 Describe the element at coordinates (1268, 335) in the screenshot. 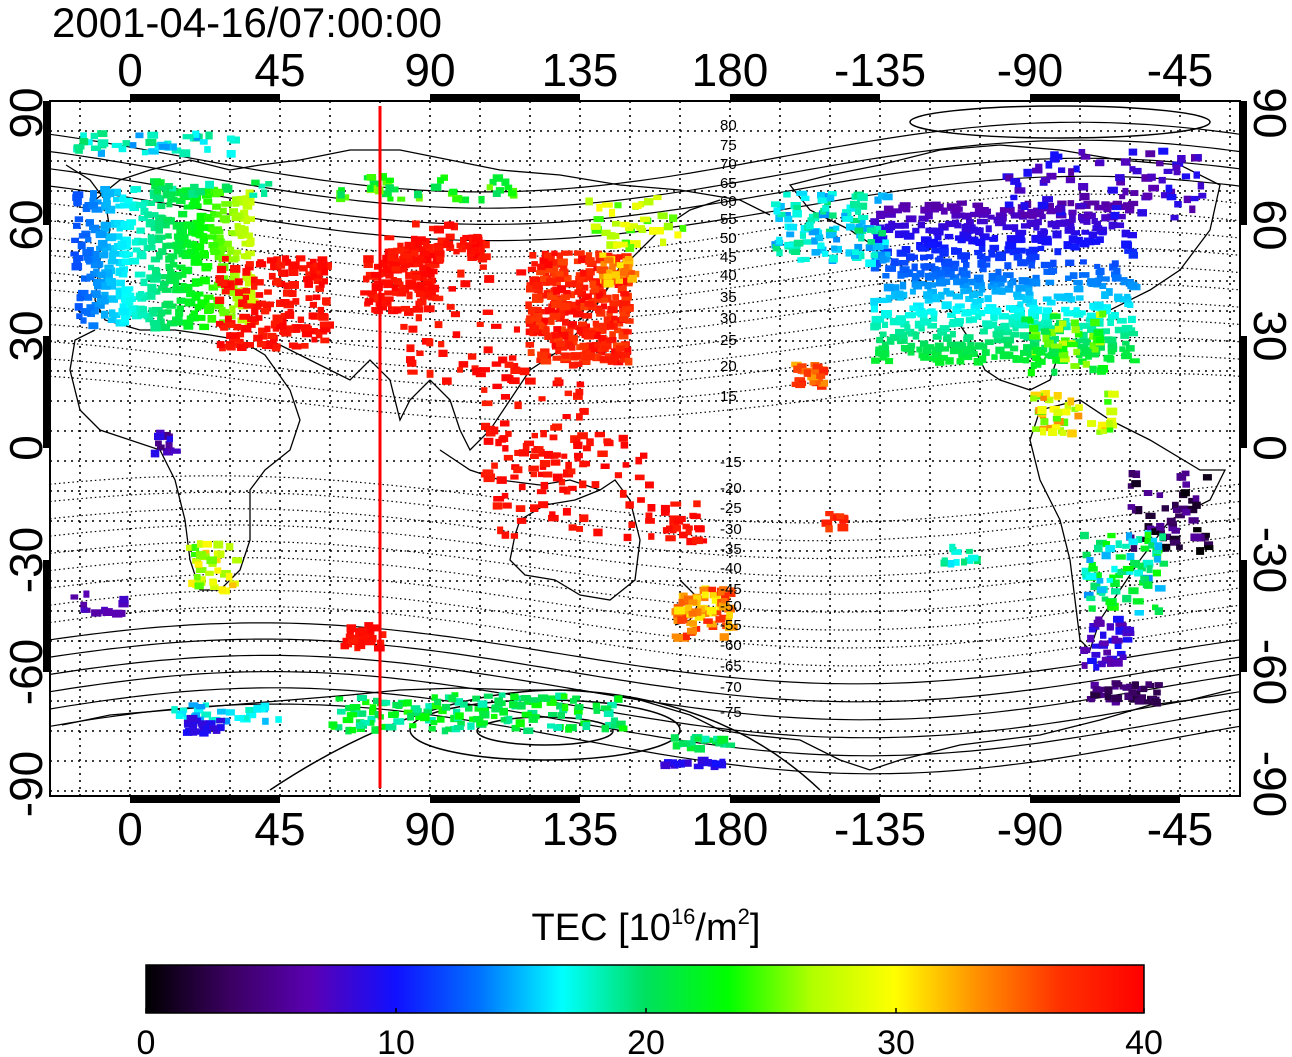

I see `y-tick-label-right: 30` at that location.